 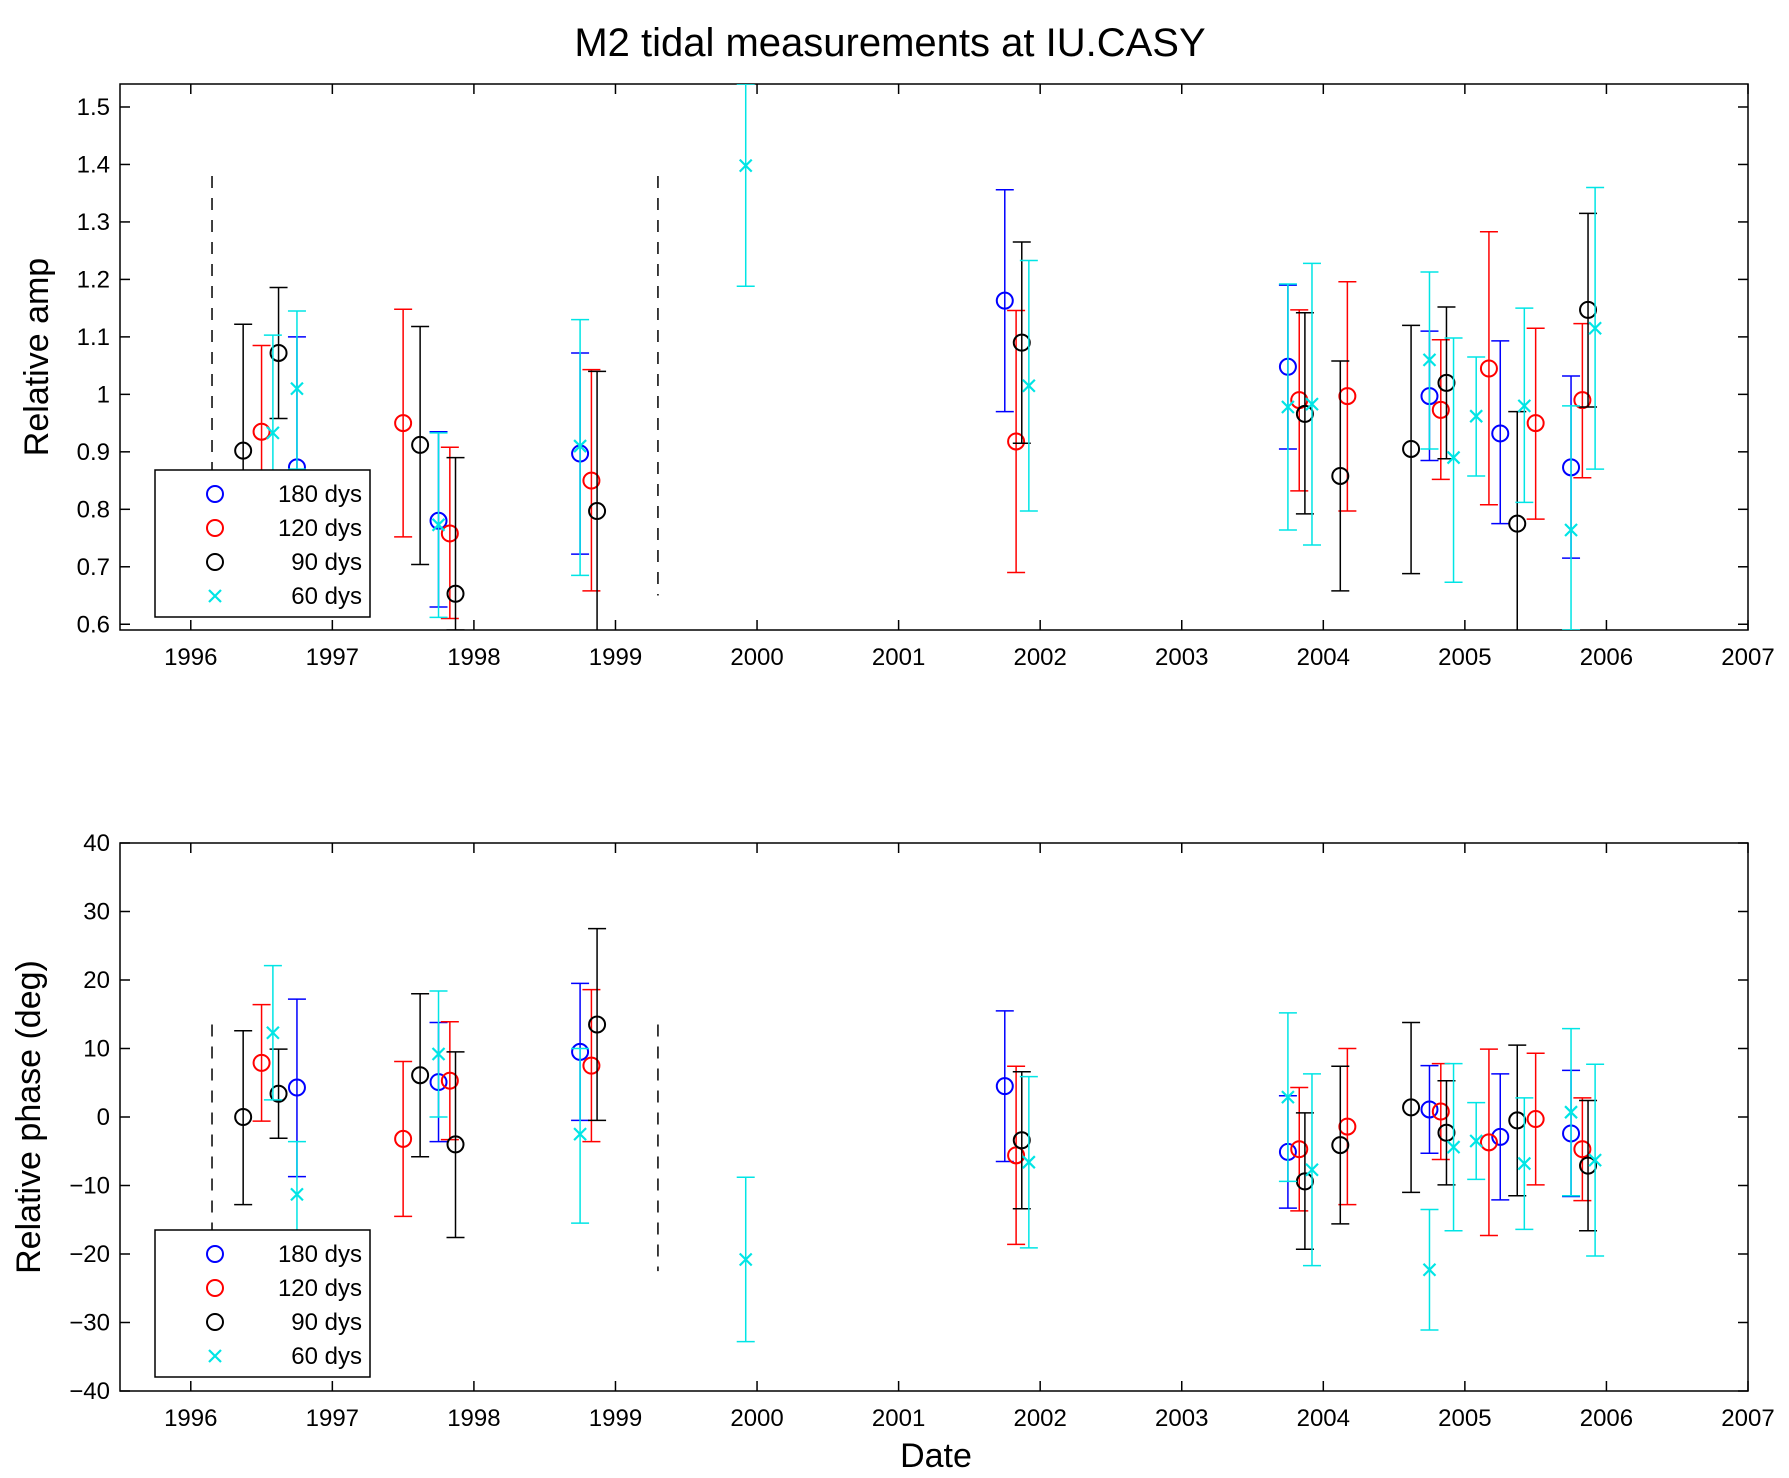 What do you see at coordinates (96, 980) in the screenshot?
I see `y-tick-label: 20` at bounding box center [96, 980].